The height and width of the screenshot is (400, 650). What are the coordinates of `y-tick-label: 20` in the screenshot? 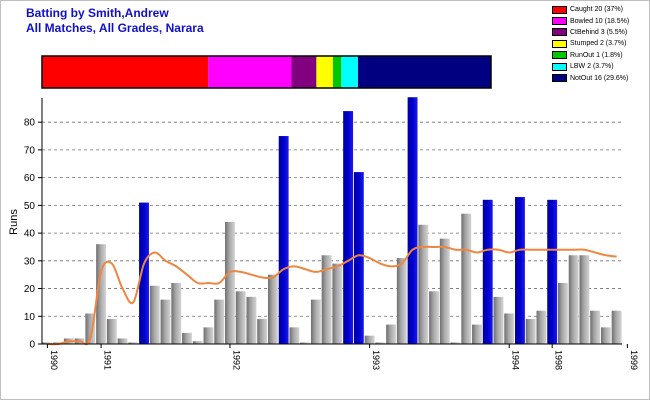 It's located at (30, 289).